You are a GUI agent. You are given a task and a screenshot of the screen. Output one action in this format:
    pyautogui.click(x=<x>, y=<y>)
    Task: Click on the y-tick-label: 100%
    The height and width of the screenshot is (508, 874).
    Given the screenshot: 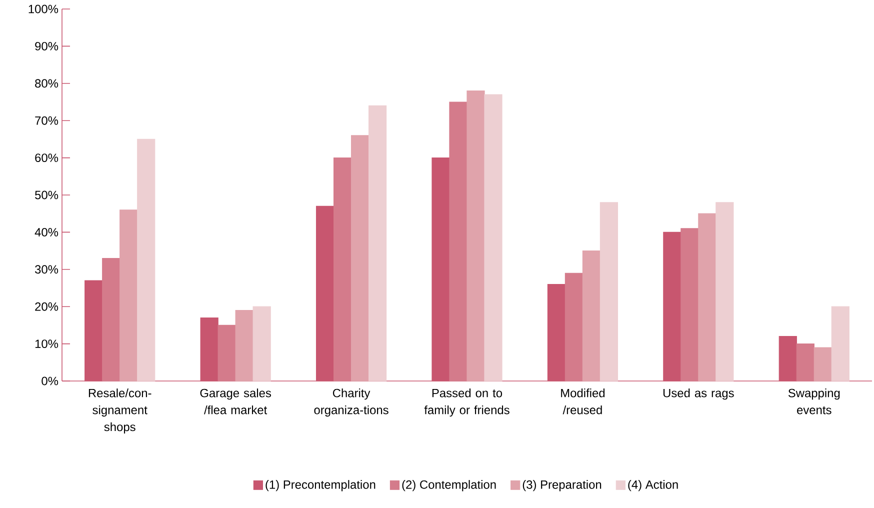 What is the action you would take?
    pyautogui.click(x=43, y=9)
    